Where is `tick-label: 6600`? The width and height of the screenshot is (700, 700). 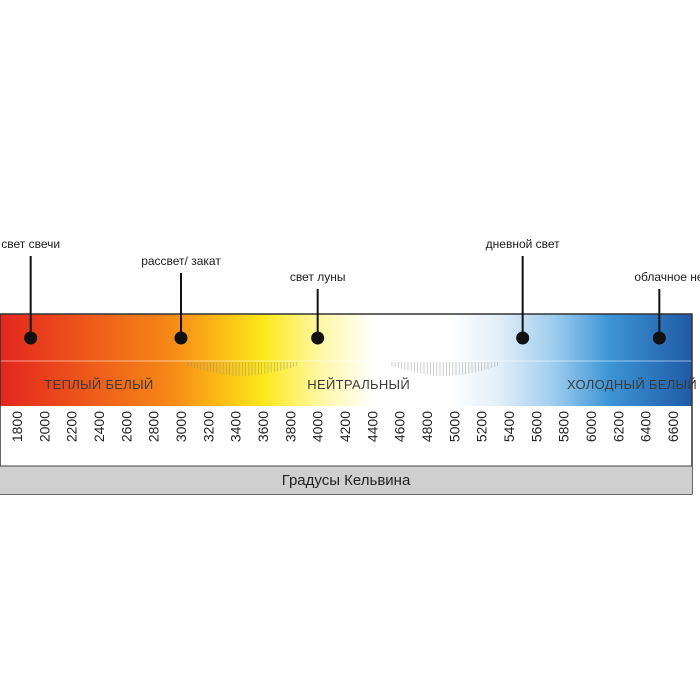 tick-label: 6600 is located at coordinates (673, 426).